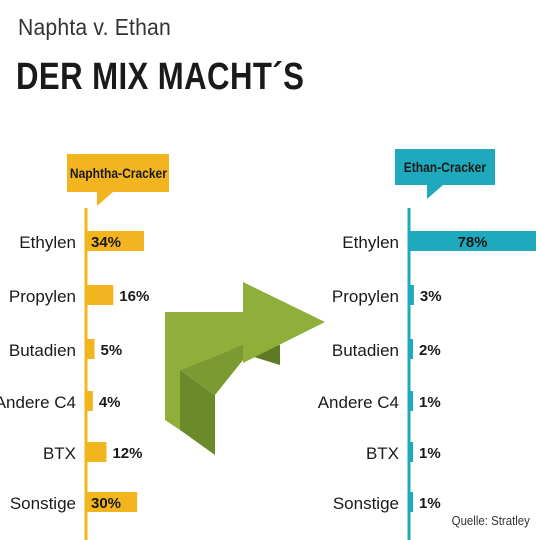 Image resolution: width=540 pixels, height=540 pixels. What do you see at coordinates (118, 173) in the screenshot?
I see `naphtha-cracker-label: Naphtha-Cracker` at bounding box center [118, 173].